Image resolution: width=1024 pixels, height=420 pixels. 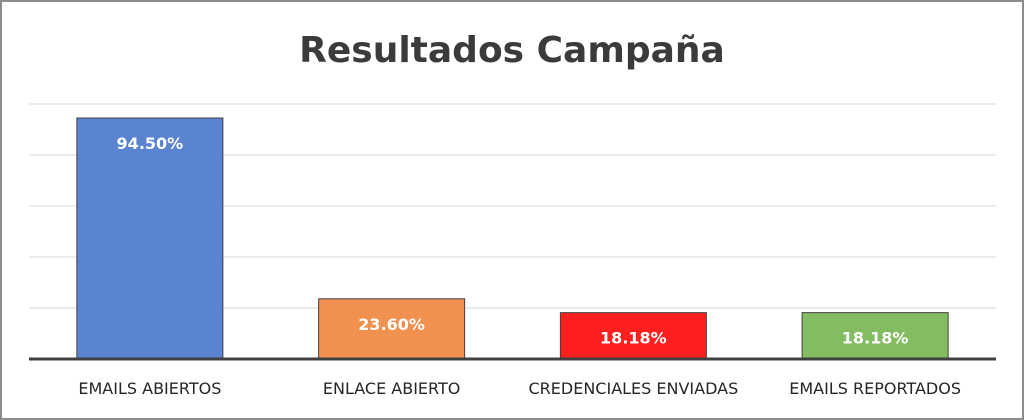 I want to click on category-label: CREDENCIALES ENVIADAS, so click(x=634, y=388).